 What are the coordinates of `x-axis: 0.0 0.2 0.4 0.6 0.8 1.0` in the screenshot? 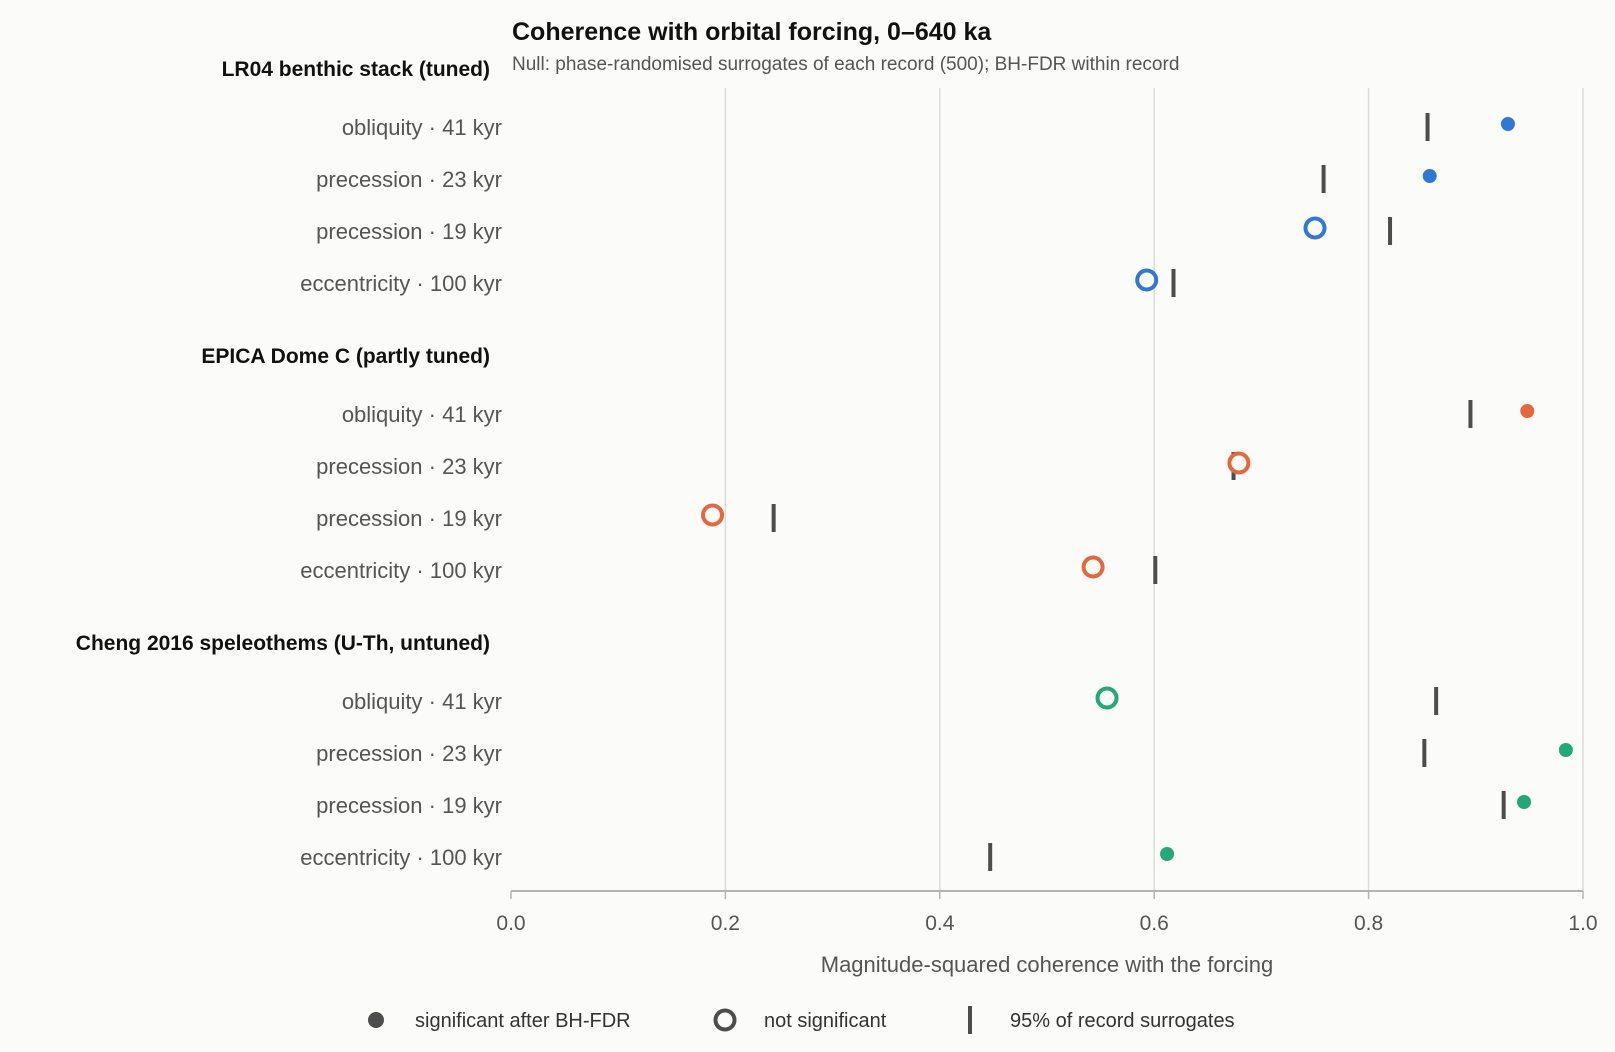 It's located at (1047, 912).